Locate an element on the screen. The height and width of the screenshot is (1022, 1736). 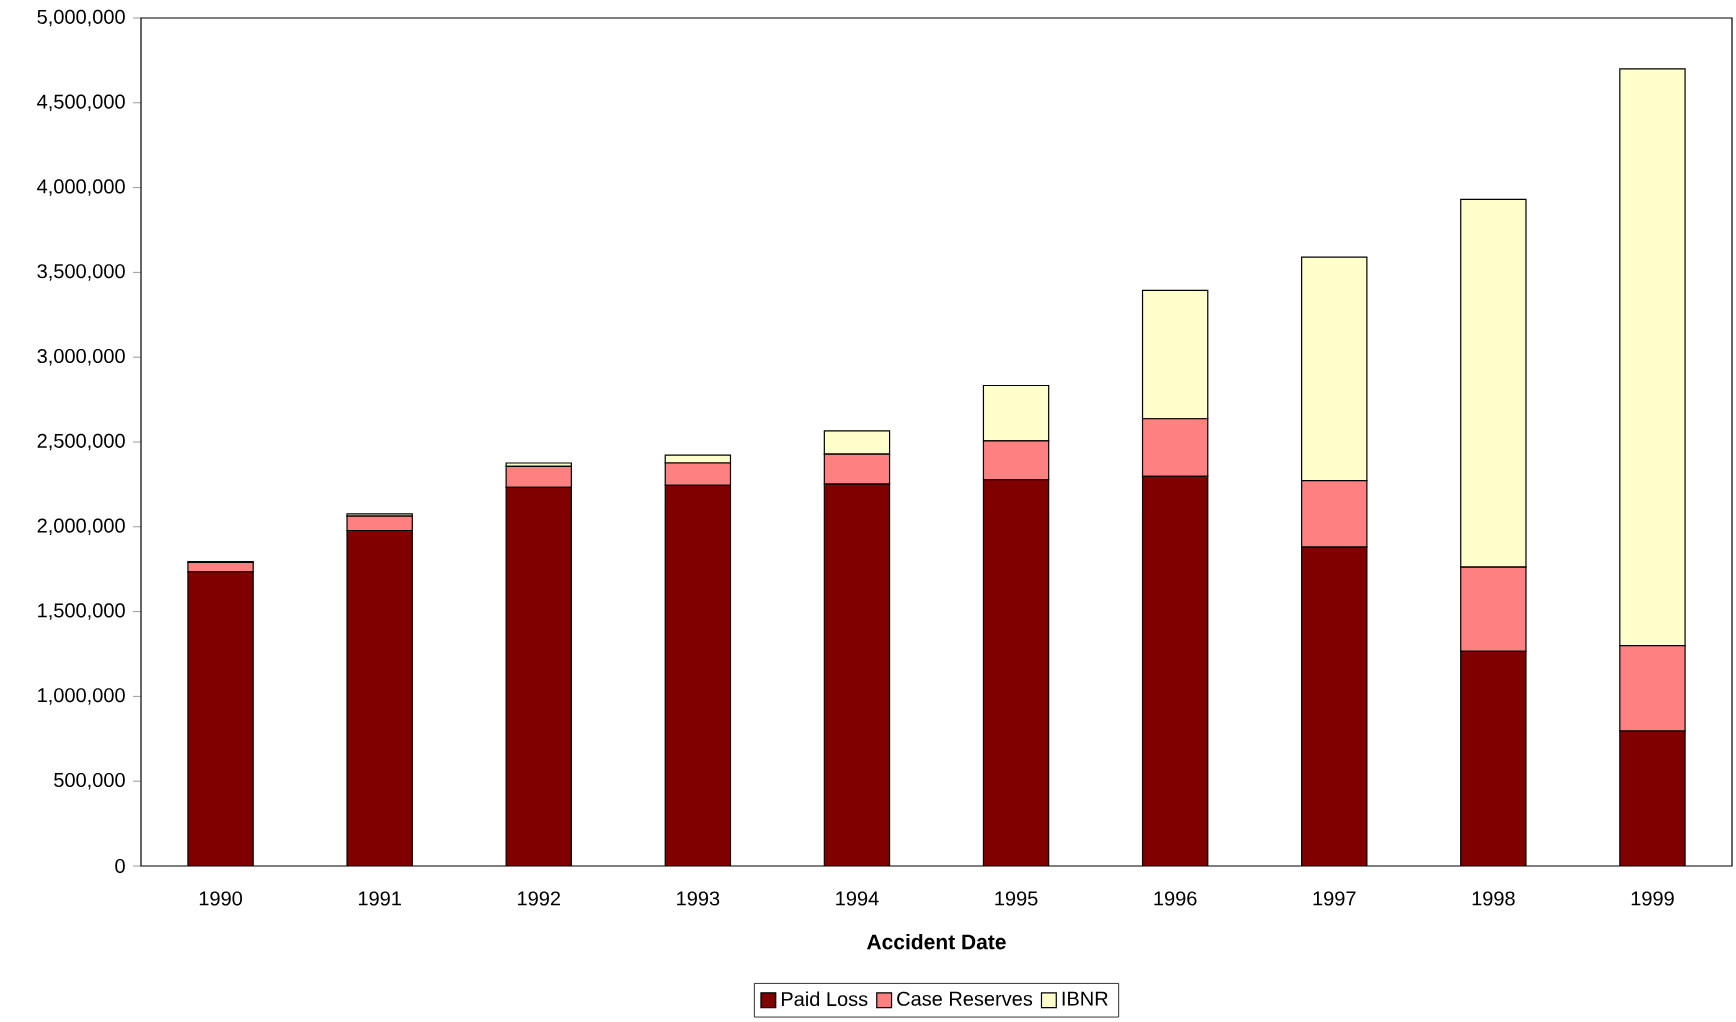
y-tick-label: 5,000,000 is located at coordinates (81, 18).